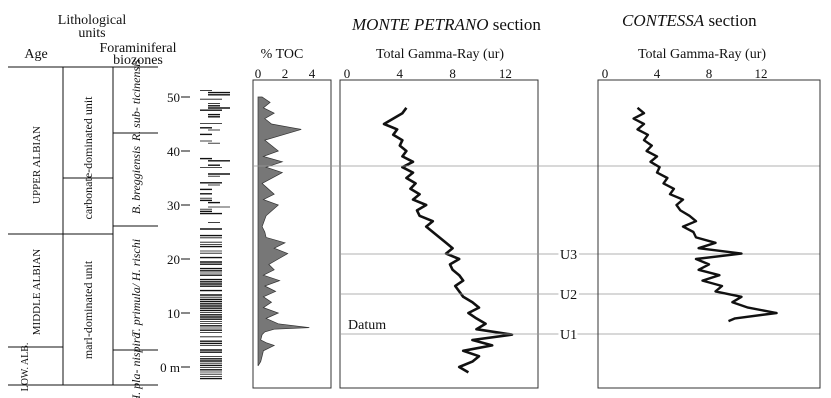  What do you see at coordinates (761, 73) in the screenshot?
I see `tick-label-2-3: 12` at bounding box center [761, 73].